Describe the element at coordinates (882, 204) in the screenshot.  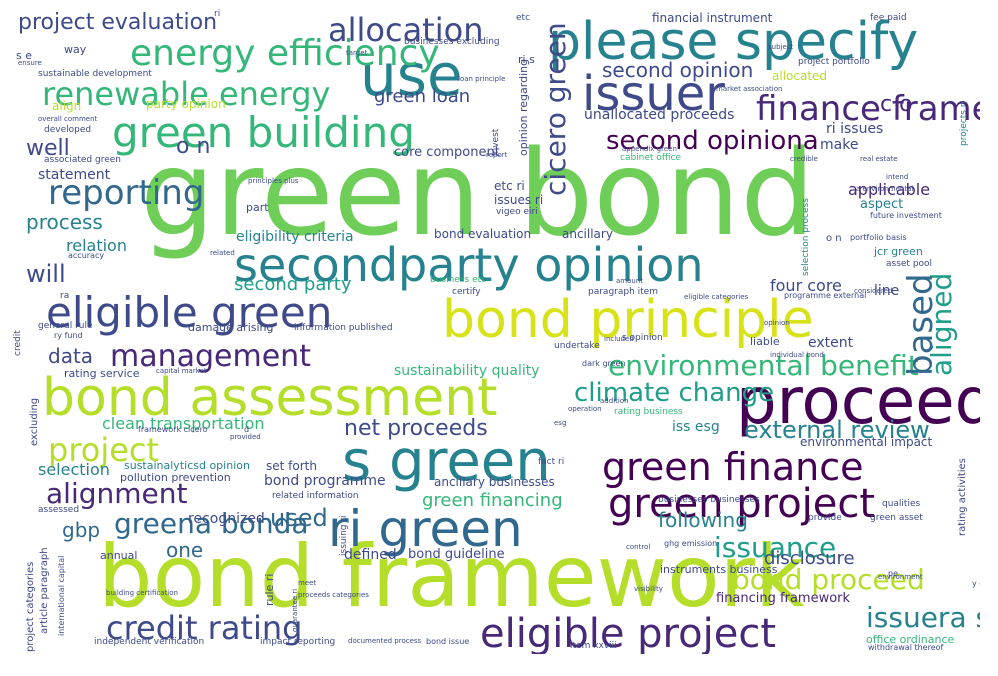
I see `word-aspect: aspect` at that location.